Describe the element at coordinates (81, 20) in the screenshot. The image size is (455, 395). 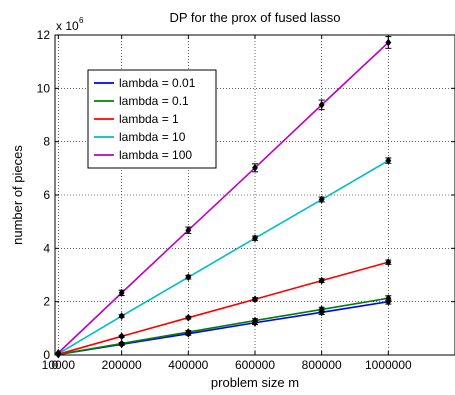
I see `y-multiplier-exponent: 6` at that location.